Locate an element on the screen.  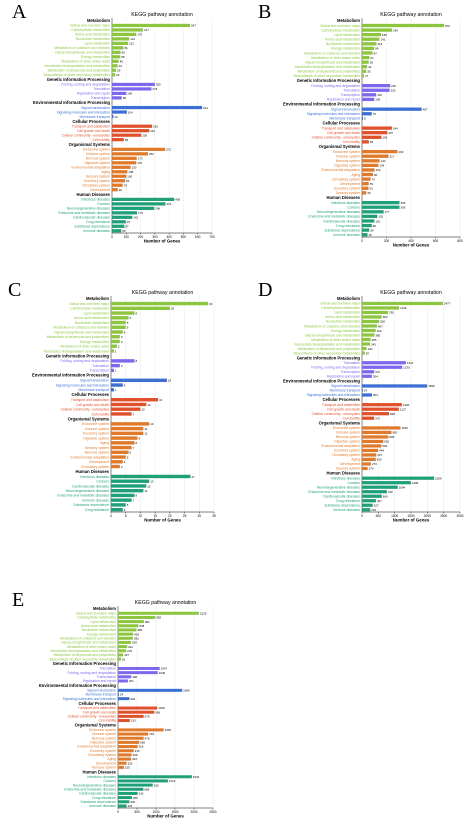
bar-value-label: 538 is located at coordinates (141, 626).